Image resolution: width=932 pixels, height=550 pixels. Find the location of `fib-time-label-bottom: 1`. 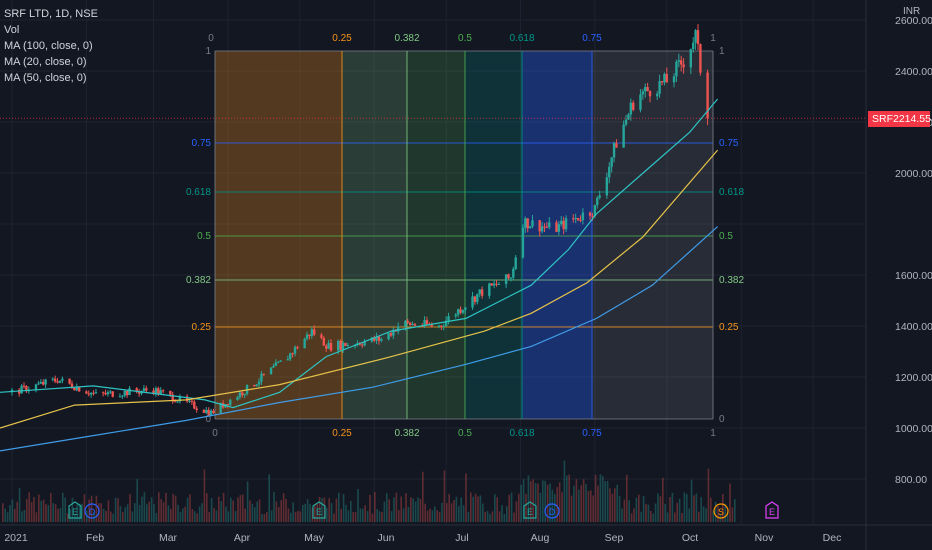

fib-time-label-bottom: 1 is located at coordinates (713, 433).